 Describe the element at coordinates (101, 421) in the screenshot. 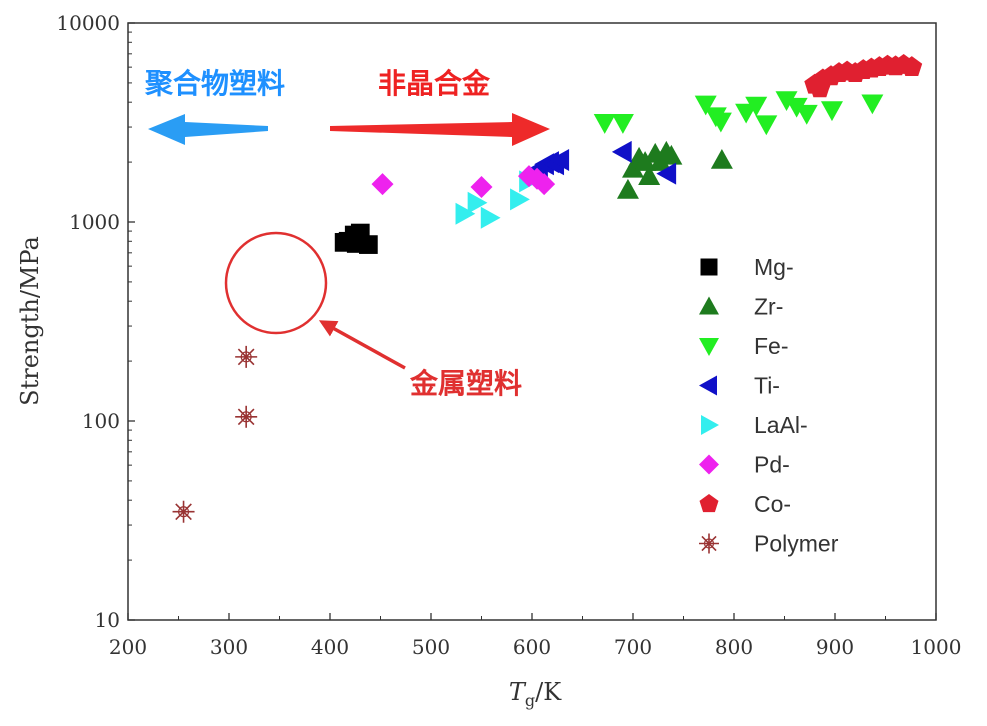

I see `y-tick-label: 100` at that location.